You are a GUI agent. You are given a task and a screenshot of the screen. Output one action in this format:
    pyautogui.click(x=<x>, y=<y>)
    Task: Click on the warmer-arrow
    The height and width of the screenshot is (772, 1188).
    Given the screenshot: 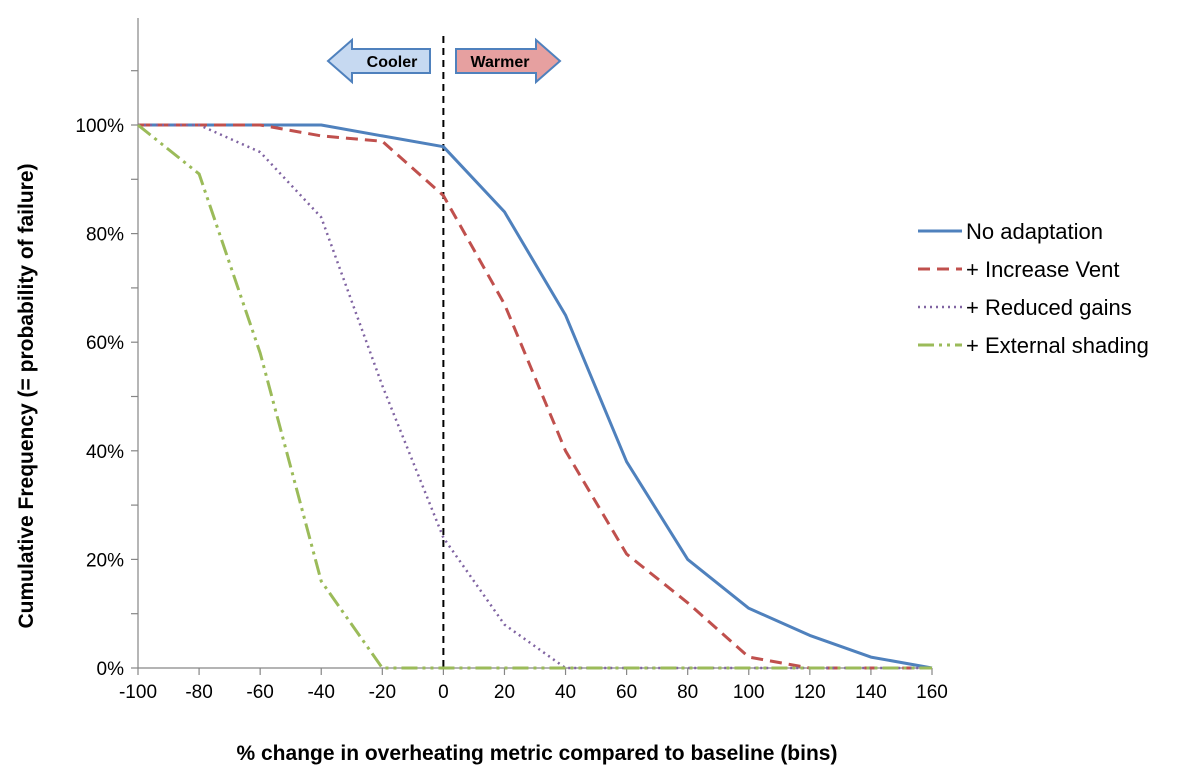 What is the action you would take?
    pyautogui.click(x=508, y=61)
    